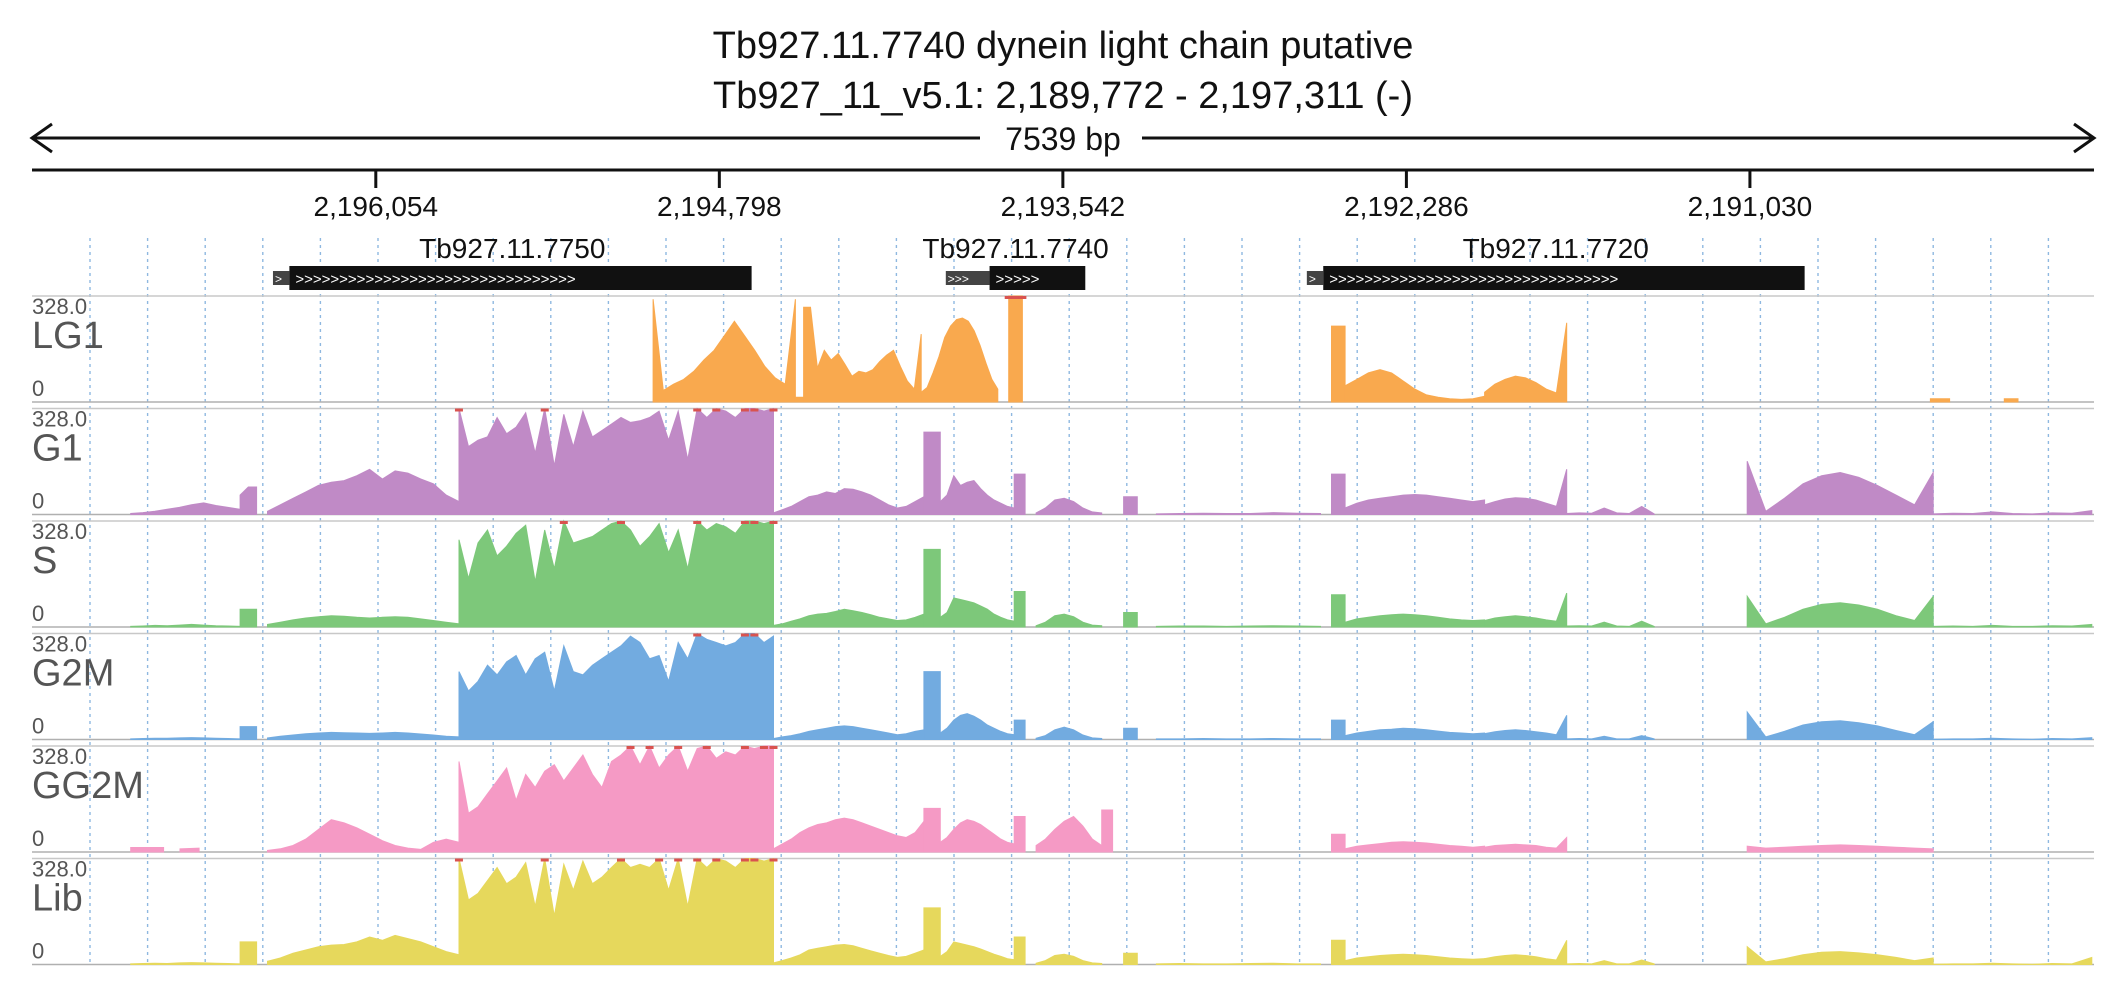 The height and width of the screenshot is (1000, 2126). Describe the element at coordinates (1063, 96) in the screenshot. I see `chart-subtitle: Tb927_11_v5.1: 2,189,772 - 2,197,311 (-)` at that location.